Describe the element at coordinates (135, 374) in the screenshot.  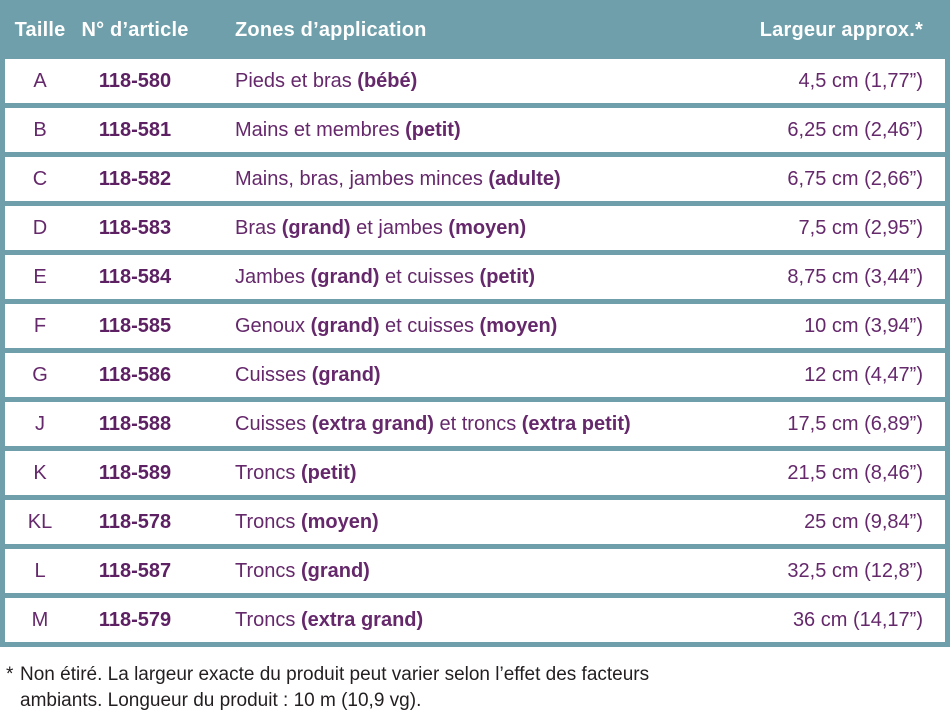
I see `article-number-cell: 118-586` at that location.